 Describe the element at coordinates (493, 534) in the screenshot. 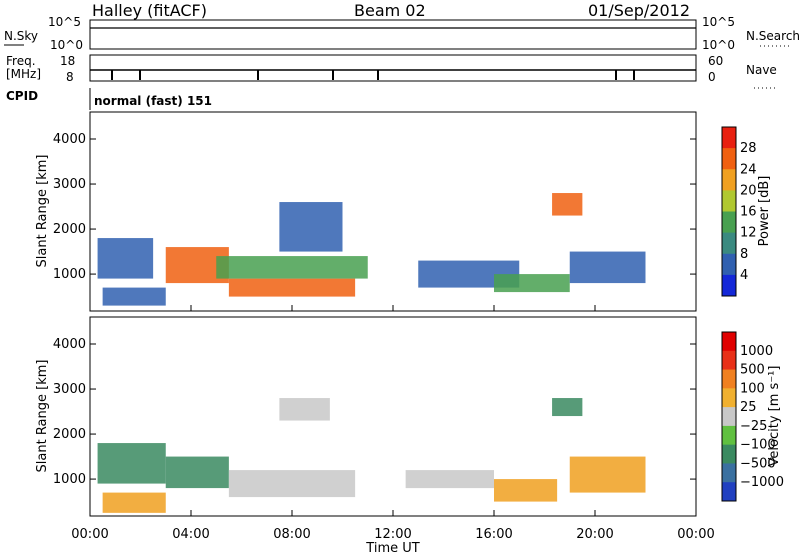

I see `x-tick-label: 16:00` at that location.